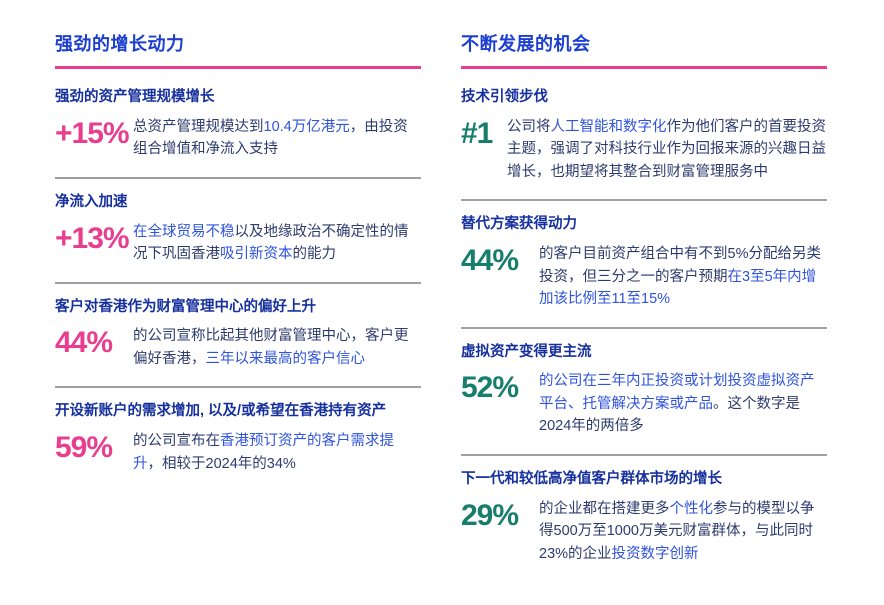 The height and width of the screenshot is (605, 884). Describe the element at coordinates (608, 126) in the screenshot. I see `text-segment: 人工智能和数字化` at that location.